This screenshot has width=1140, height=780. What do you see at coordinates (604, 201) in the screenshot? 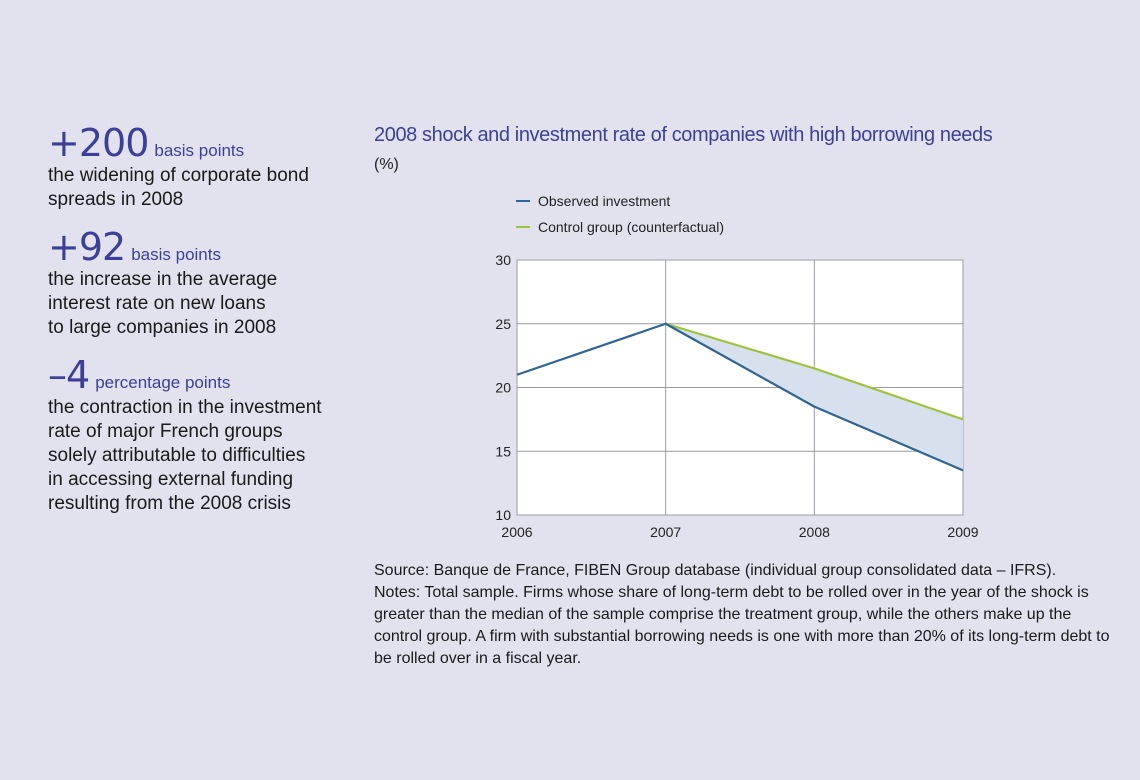
I see `legend-label-observed: Observed investment` at bounding box center [604, 201].